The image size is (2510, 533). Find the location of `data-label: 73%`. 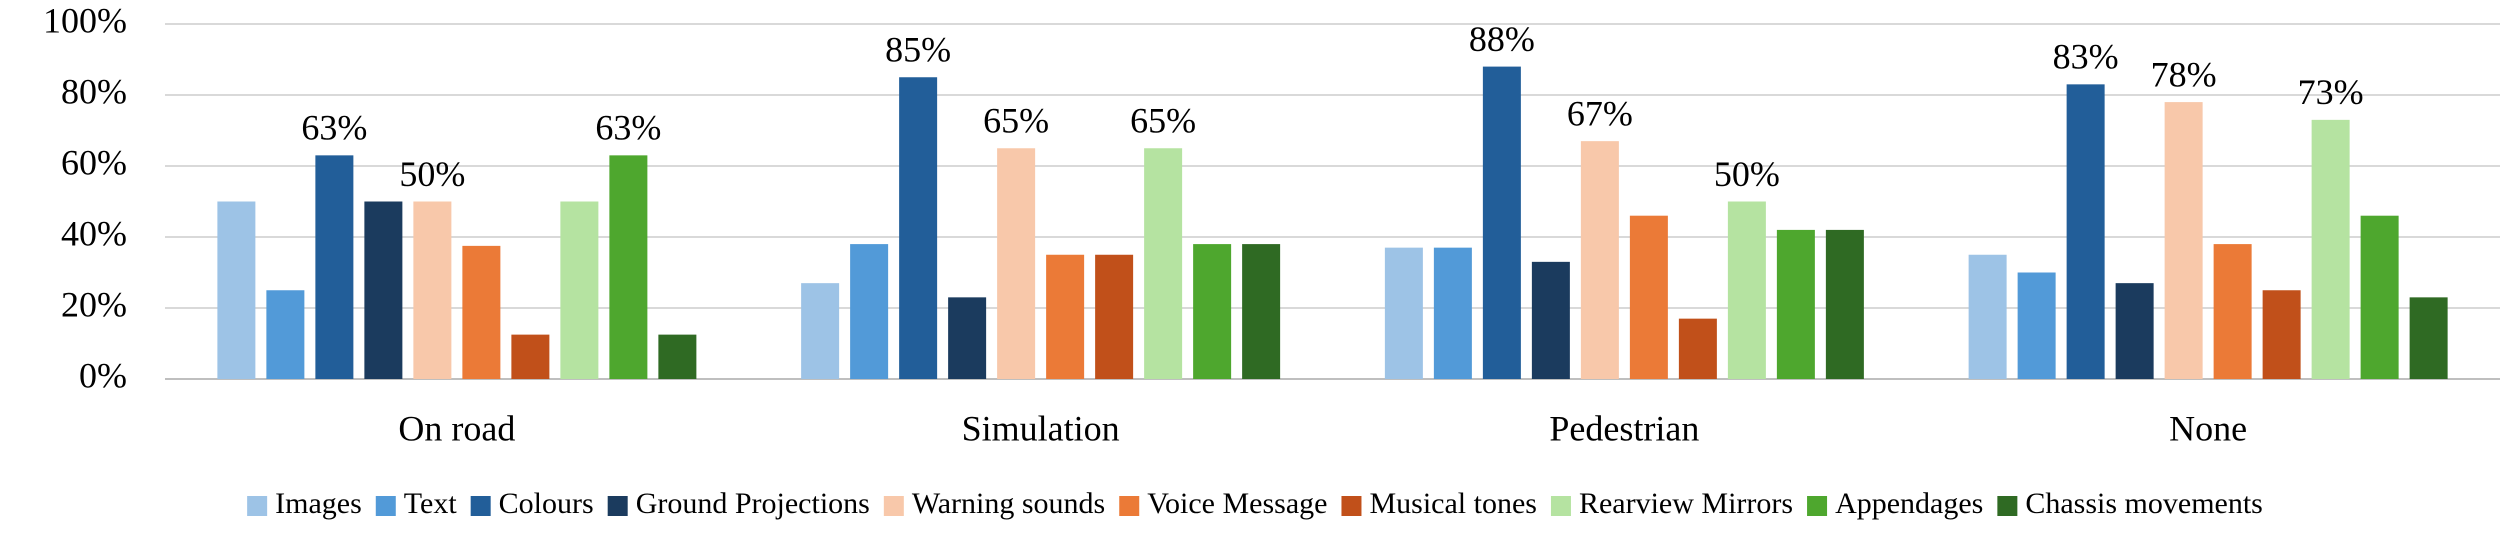

data-label: 73% is located at coordinates (2331, 92).